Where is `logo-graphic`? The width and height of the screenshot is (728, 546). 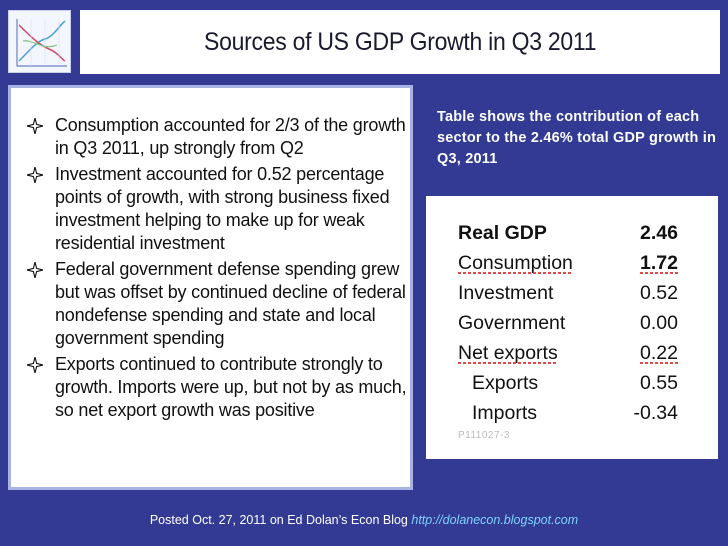
logo-graphic is located at coordinates (39, 41).